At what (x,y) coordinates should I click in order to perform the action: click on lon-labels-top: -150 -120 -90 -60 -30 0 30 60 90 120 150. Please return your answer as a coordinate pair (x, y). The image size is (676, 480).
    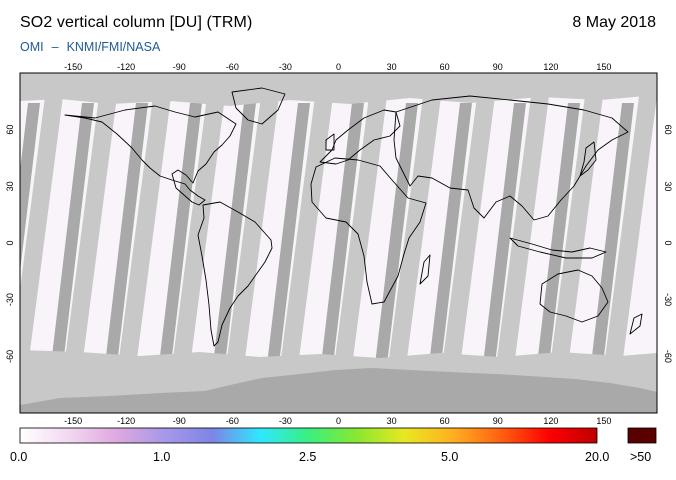
    Looking at the image, I should click on (337, 67).